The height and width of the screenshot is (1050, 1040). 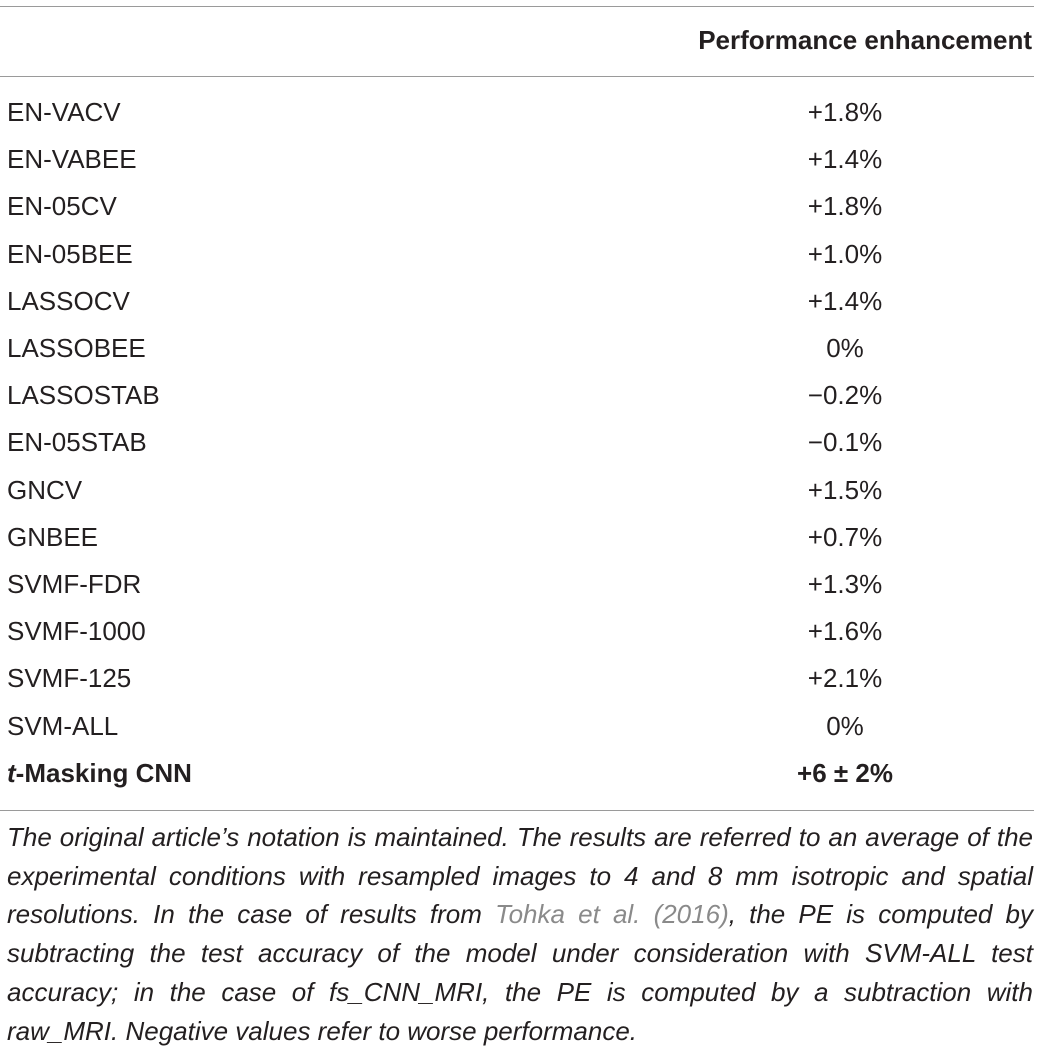 I want to click on row-value: −0.2%, so click(x=845, y=395).